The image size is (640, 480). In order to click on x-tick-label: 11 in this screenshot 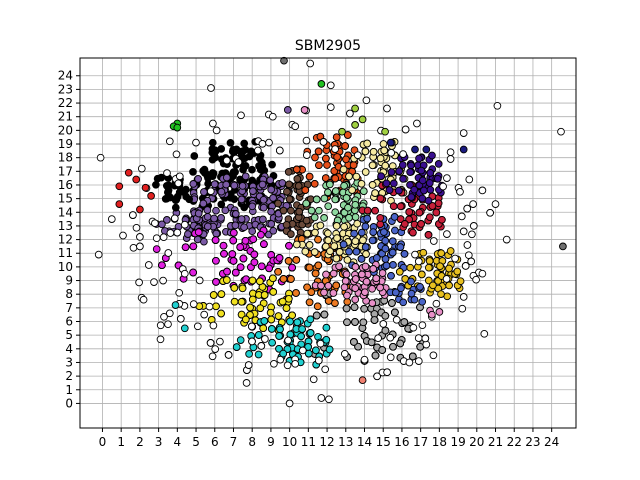, I will do `click(308, 442)`.